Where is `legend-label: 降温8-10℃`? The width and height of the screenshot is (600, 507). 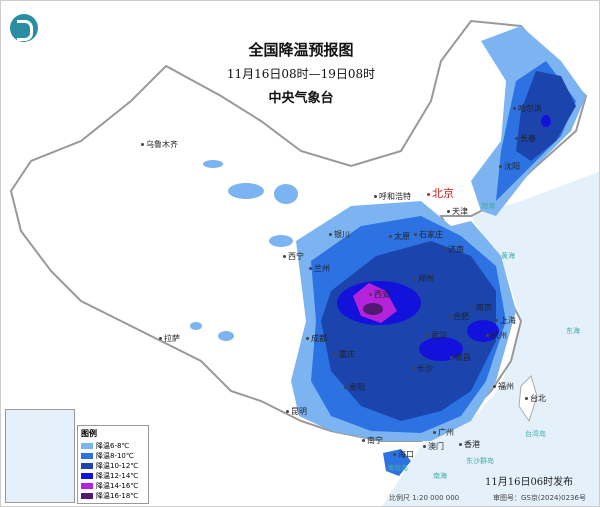
legend-label: 降温8-10℃ is located at coordinates (115, 456).